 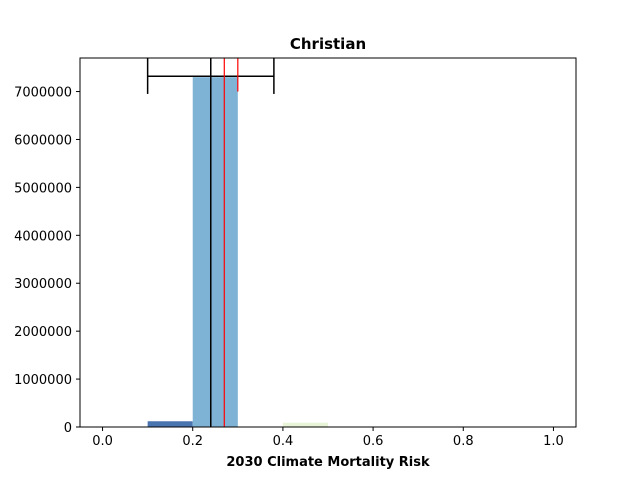 What do you see at coordinates (43, 332) in the screenshot?
I see `y-tick-label: 2000000` at bounding box center [43, 332].